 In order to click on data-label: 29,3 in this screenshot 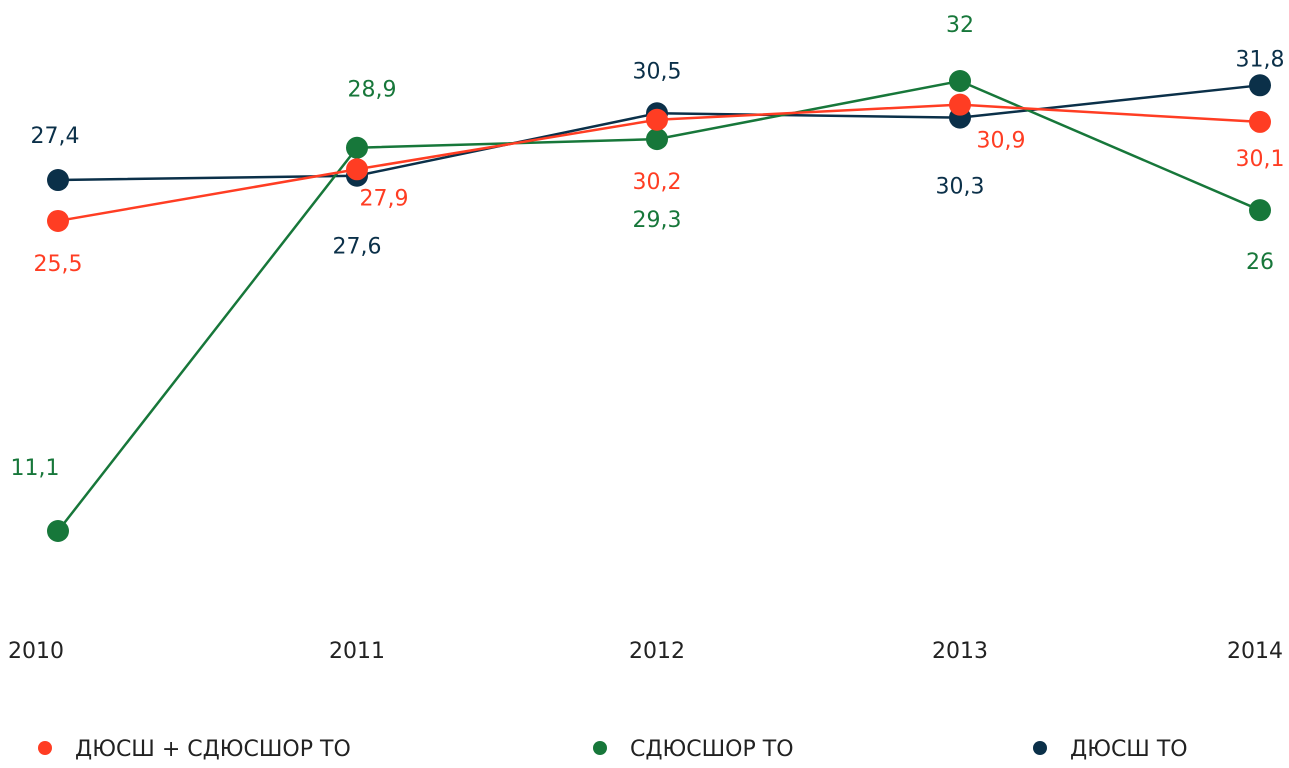, I will do `click(657, 220)`.